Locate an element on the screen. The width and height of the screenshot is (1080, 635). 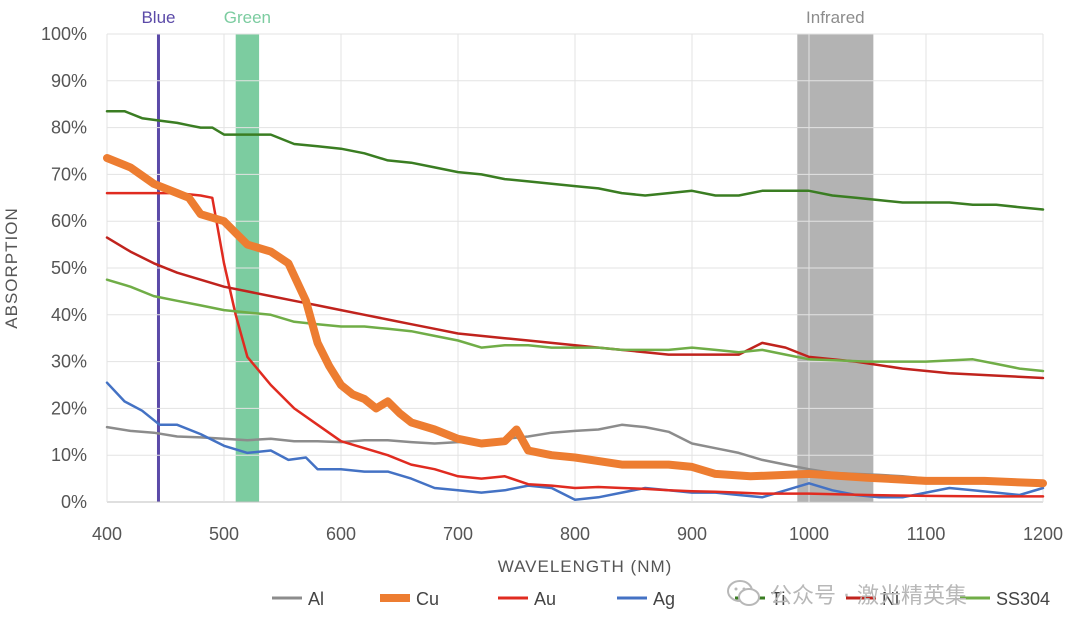
y-tick-label: 30% is located at coordinates (69, 362).